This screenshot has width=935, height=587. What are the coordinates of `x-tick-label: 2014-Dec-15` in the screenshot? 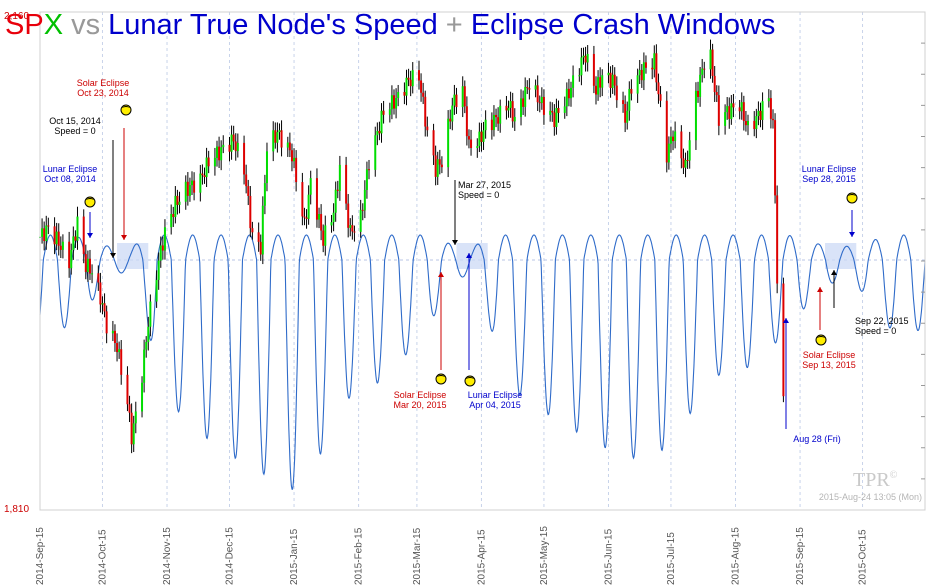 It's located at (229, 556).